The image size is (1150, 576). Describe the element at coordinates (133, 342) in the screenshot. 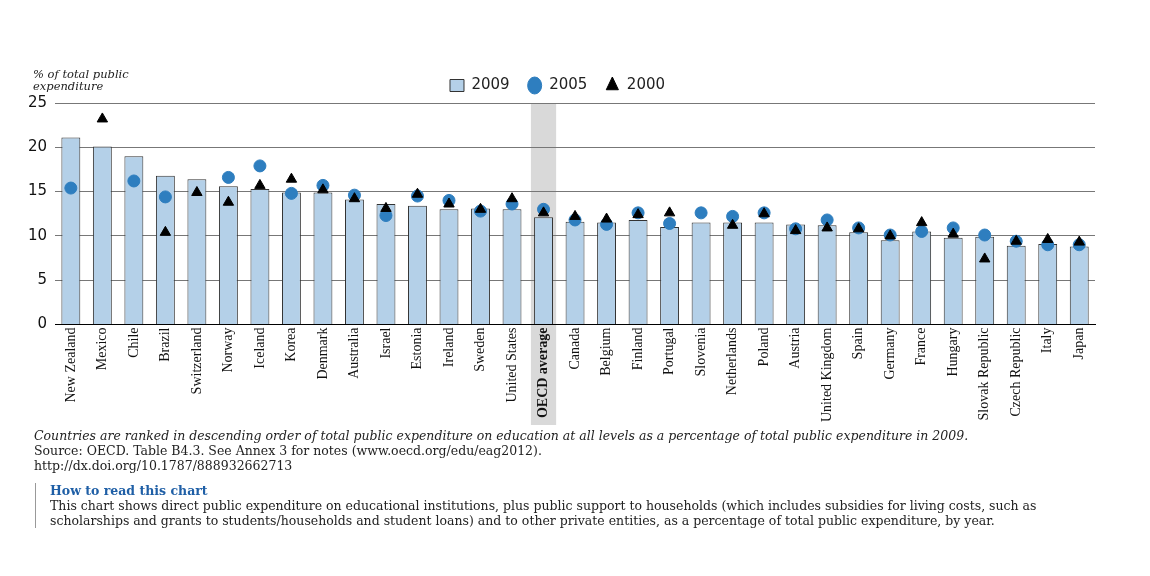

I see `x-tick-label: Chile` at that location.